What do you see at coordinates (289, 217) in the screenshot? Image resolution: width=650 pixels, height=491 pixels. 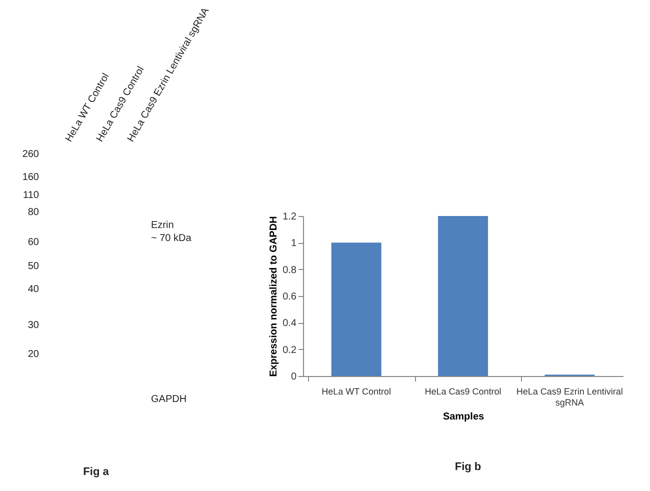 I see `y-tick-label: 1.2` at bounding box center [289, 217].